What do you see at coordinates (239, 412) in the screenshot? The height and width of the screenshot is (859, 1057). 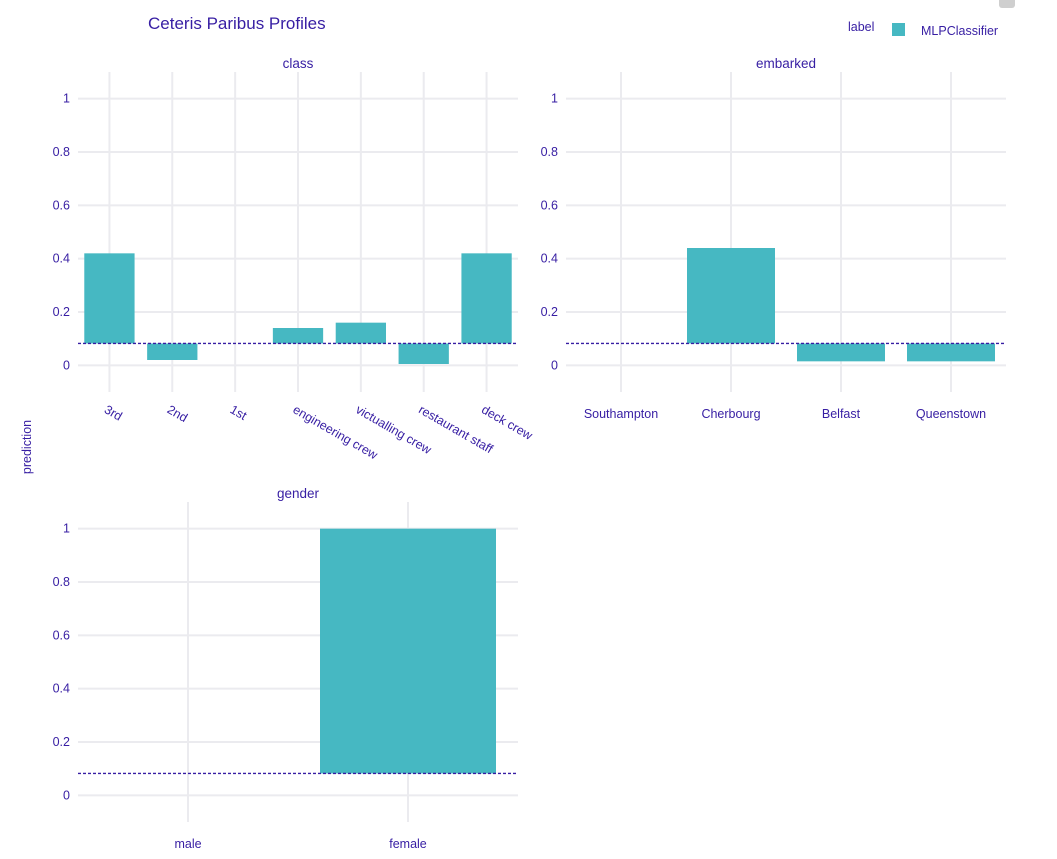 I see `x-tick-label: 1st` at bounding box center [239, 412].